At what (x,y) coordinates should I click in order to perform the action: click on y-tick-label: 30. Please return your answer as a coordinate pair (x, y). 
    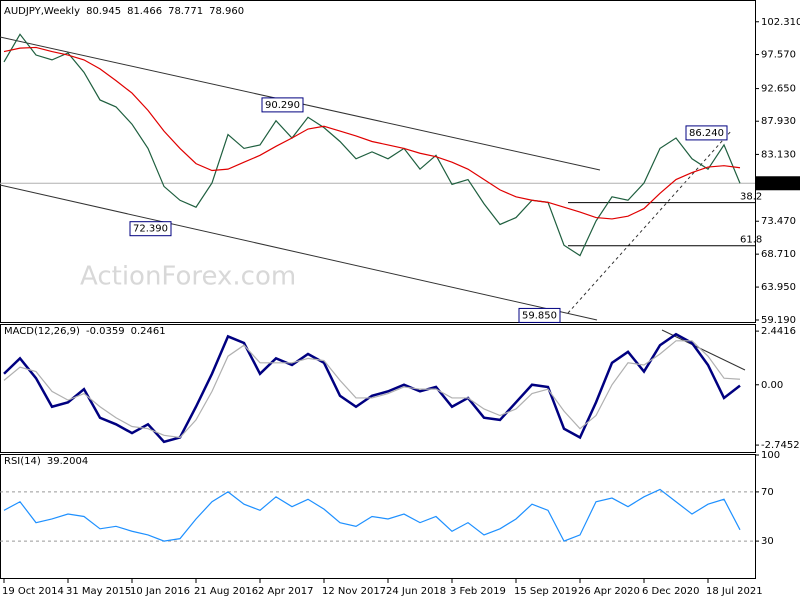
    Looking at the image, I should click on (767, 541).